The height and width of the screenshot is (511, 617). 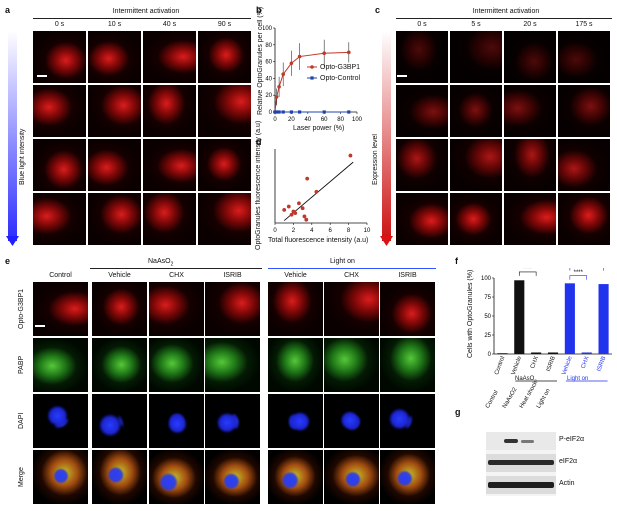 I want to click on f-ytick-label: 25, so click(x=487, y=336).